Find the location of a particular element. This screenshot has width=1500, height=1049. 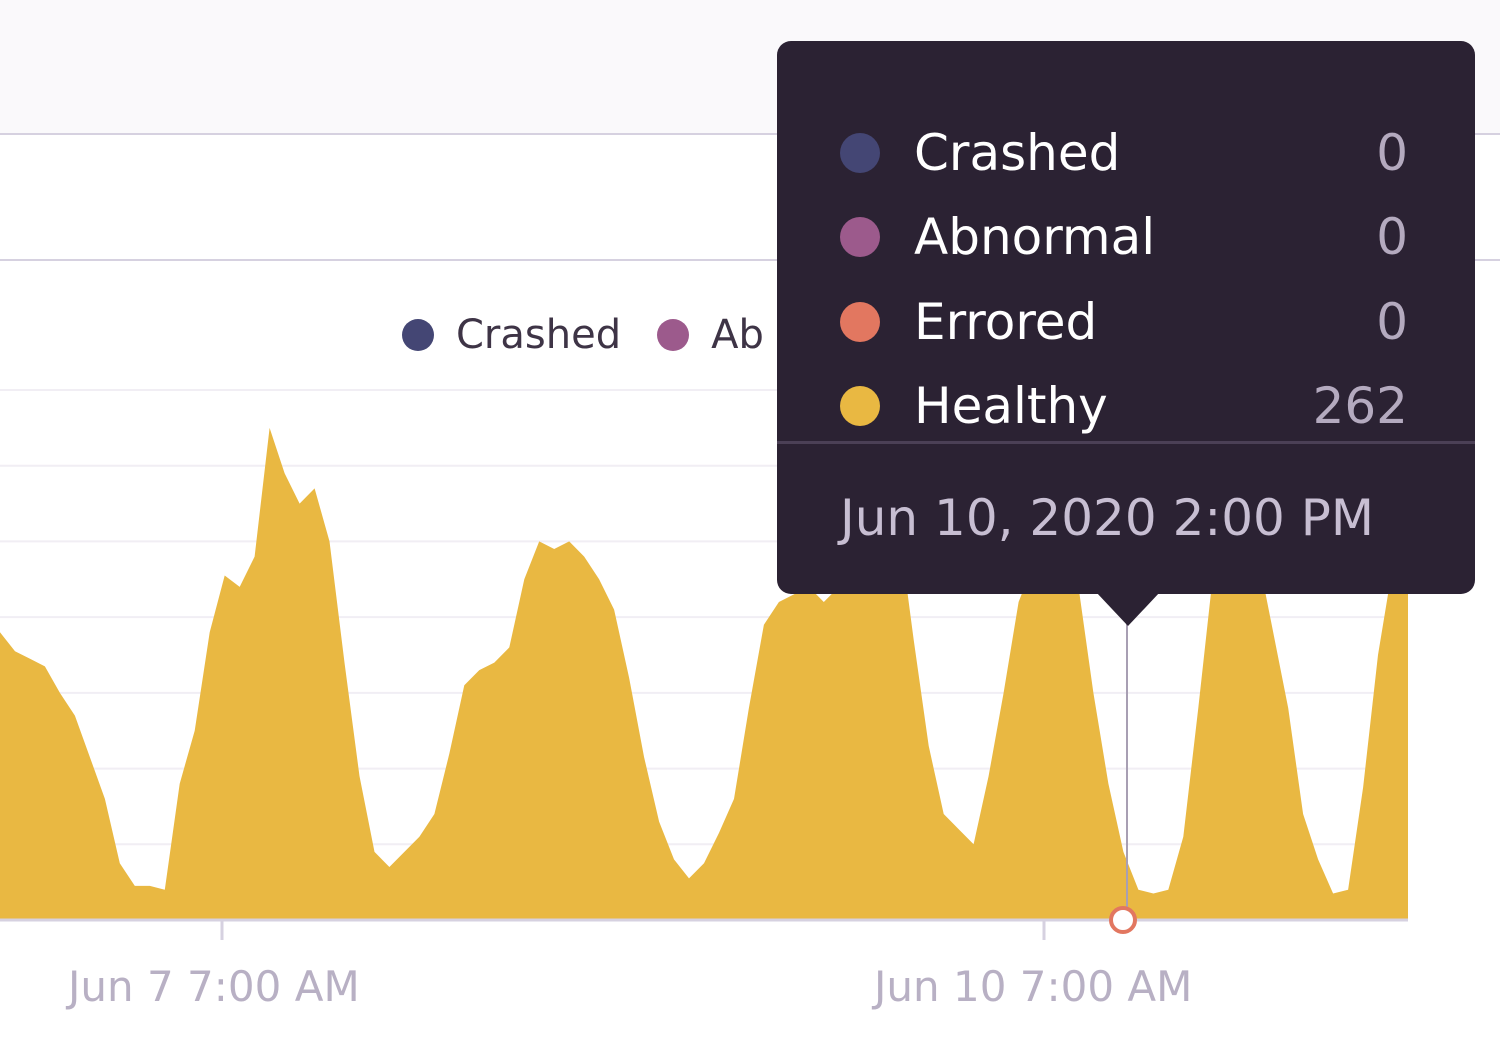

tooltip-value-errored: 0 is located at coordinates (1392, 322).